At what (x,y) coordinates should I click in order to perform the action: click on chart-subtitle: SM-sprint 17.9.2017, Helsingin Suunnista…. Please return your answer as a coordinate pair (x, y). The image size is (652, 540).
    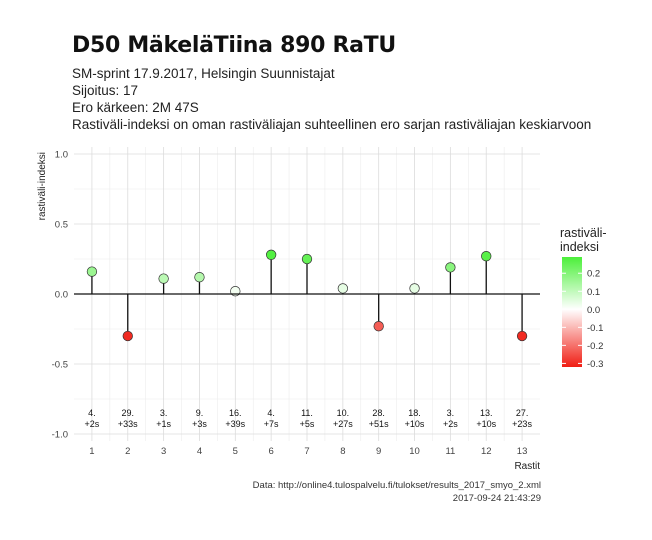
    Looking at the image, I should click on (331, 99).